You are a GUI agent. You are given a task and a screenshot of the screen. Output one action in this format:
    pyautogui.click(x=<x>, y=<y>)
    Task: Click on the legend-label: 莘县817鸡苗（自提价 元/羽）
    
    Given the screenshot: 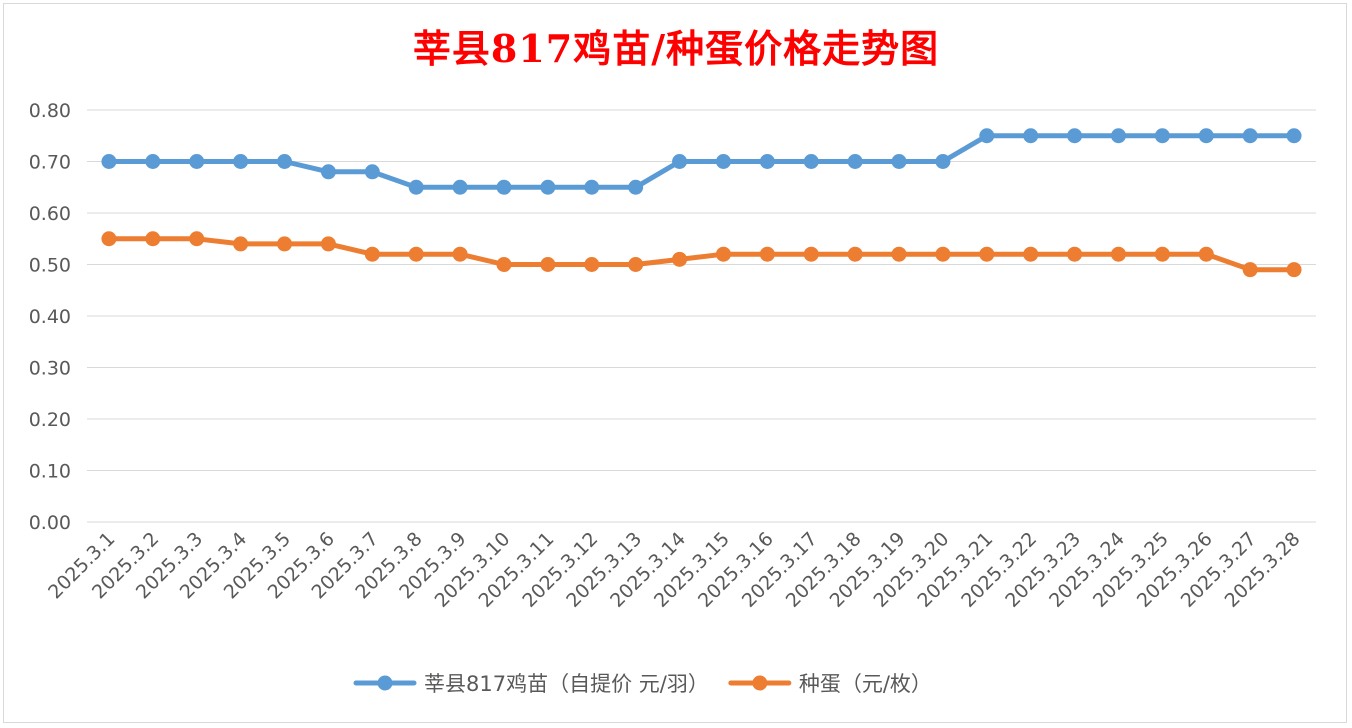 What is the action you would take?
    pyautogui.click(x=566, y=684)
    